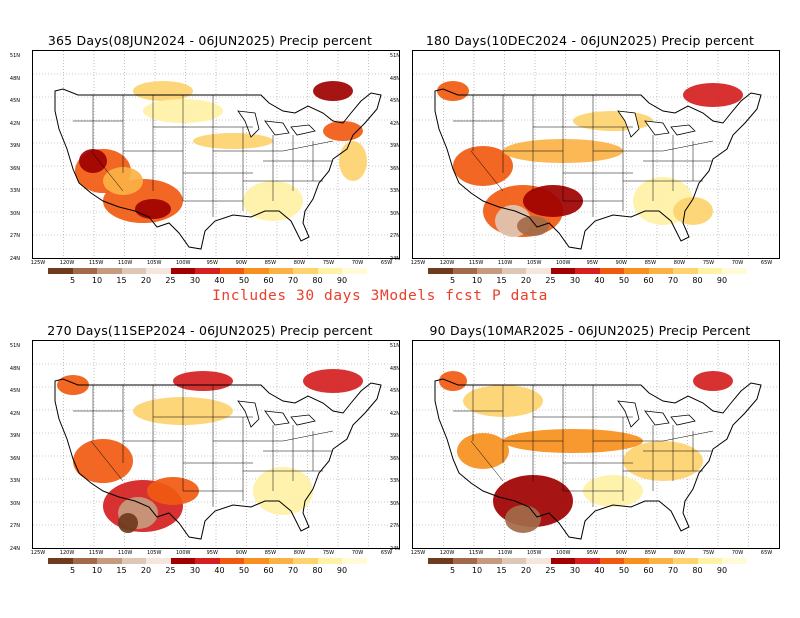 This screenshot has height=618, width=800. Describe the element at coordinates (293, 570) in the screenshot. I see `legend-tick: 70` at that location.